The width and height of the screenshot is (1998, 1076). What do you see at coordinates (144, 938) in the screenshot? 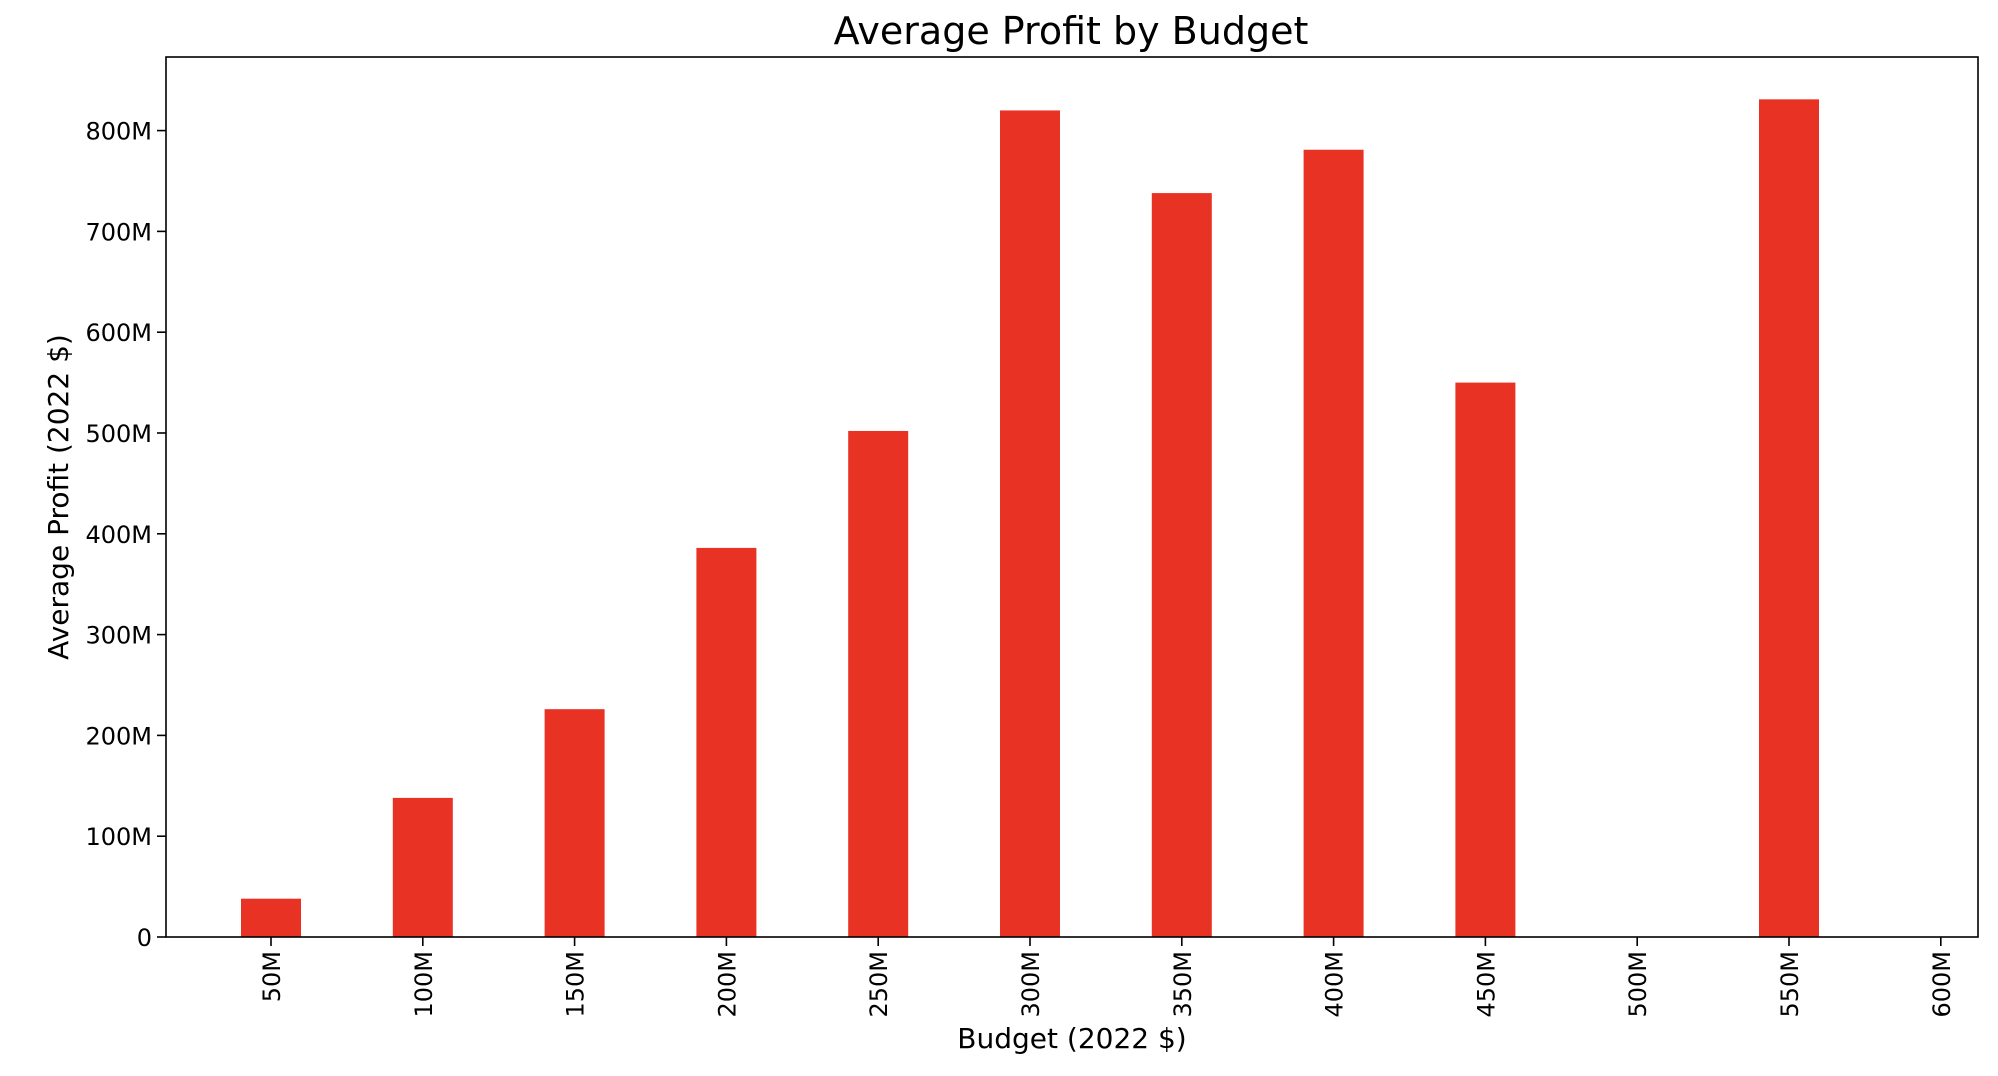
I see `y-tick-label: 0` at bounding box center [144, 938].